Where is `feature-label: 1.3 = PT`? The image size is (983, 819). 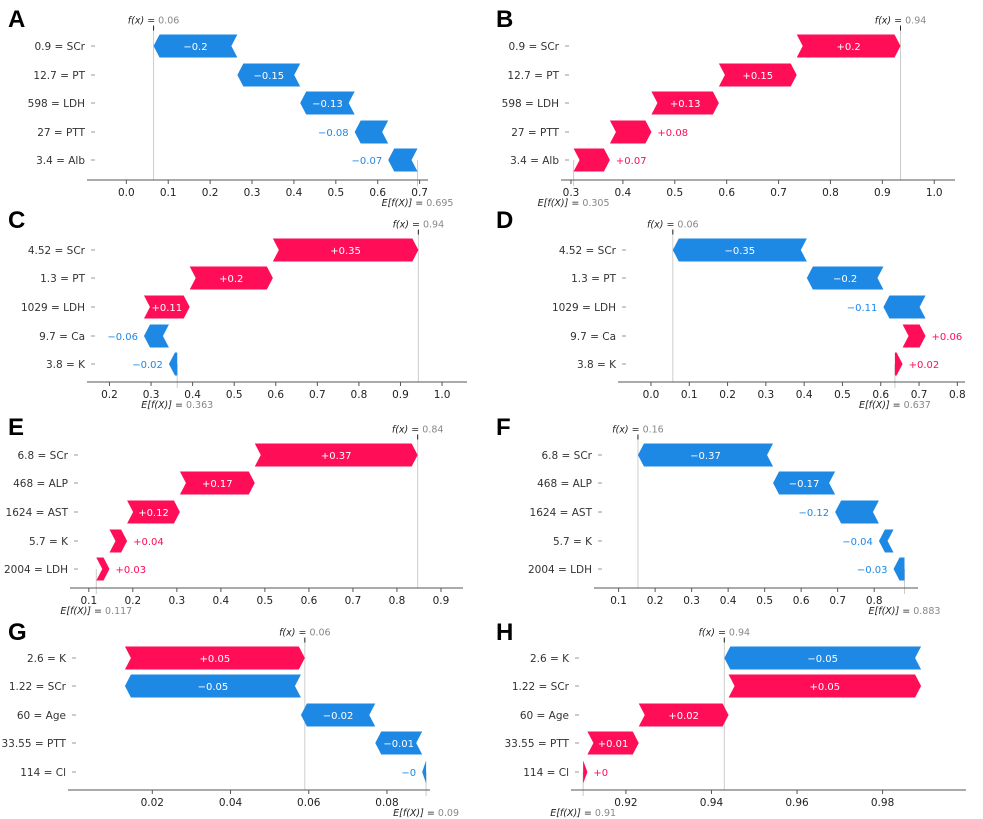 feature-label: 1.3 = PT is located at coordinates (63, 279).